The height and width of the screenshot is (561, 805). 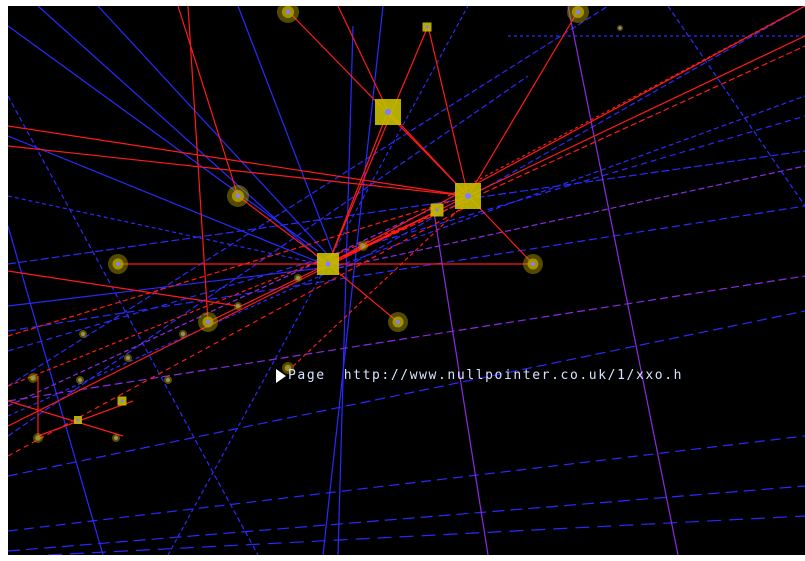 What do you see at coordinates (513, 375) in the screenshot?
I see `node-url: http://www.nullpointer.co.uk/1/xxo.h` at bounding box center [513, 375].